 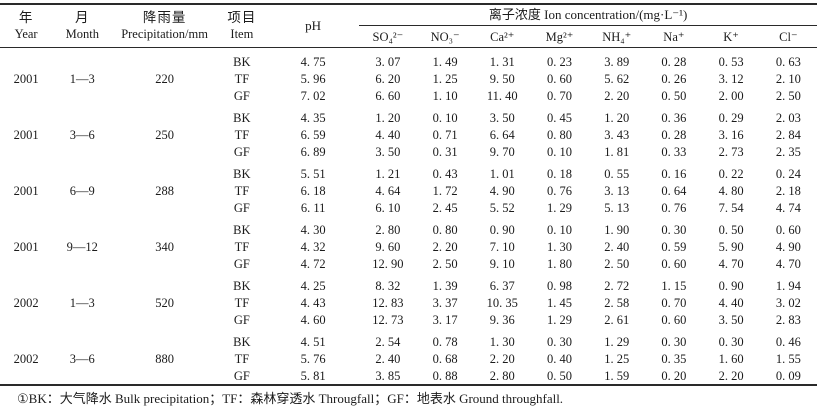 What do you see at coordinates (26, 78) in the screenshot?
I see `year-cell: 2001` at bounding box center [26, 78].